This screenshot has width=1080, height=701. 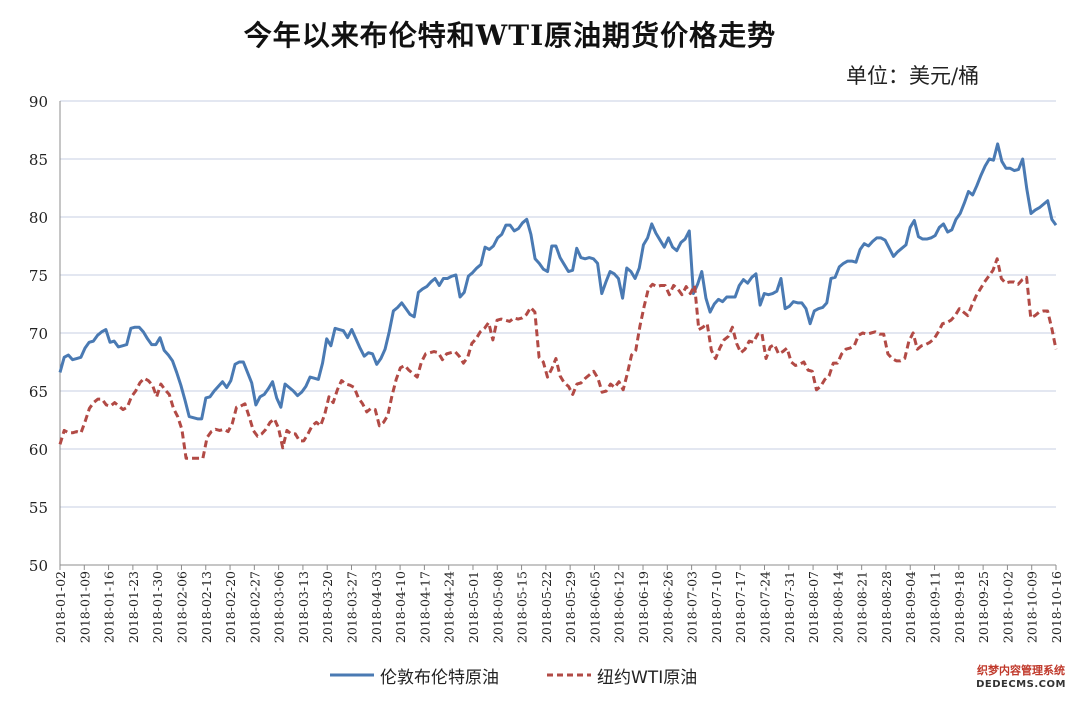 What do you see at coordinates (959, 607) in the screenshot?
I see `x-tick-label: 2018-09-18` at bounding box center [959, 607].